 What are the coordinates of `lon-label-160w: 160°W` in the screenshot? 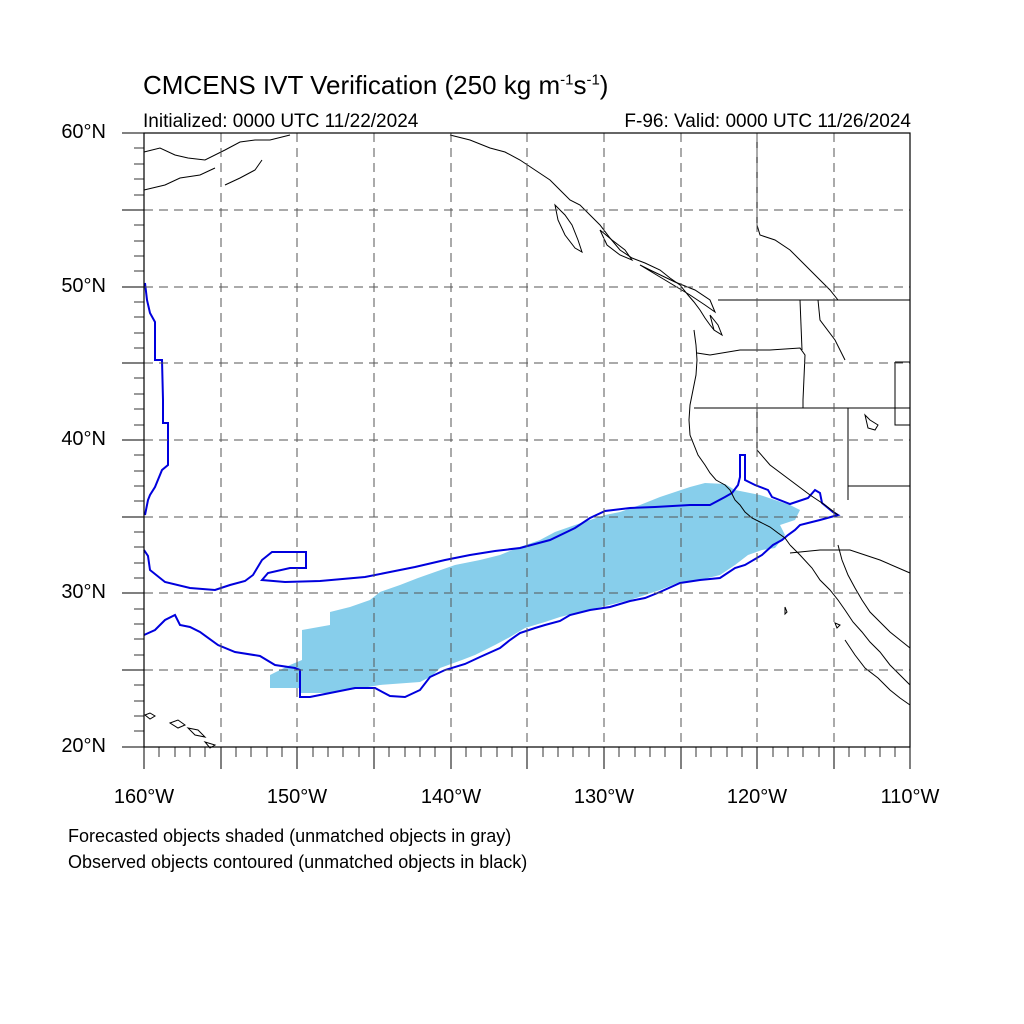 It's located at (144, 797).